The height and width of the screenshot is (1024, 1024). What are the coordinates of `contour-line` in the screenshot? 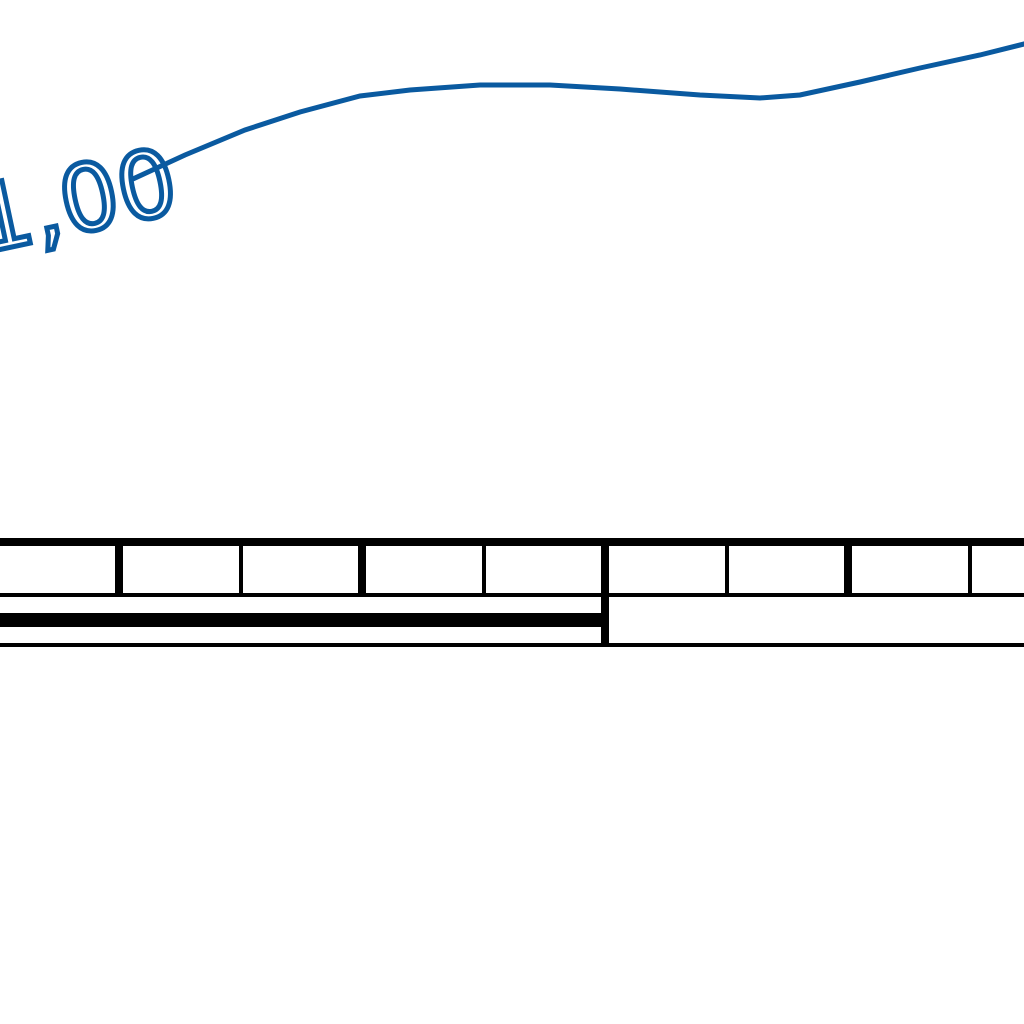 It's located at (577, 111).